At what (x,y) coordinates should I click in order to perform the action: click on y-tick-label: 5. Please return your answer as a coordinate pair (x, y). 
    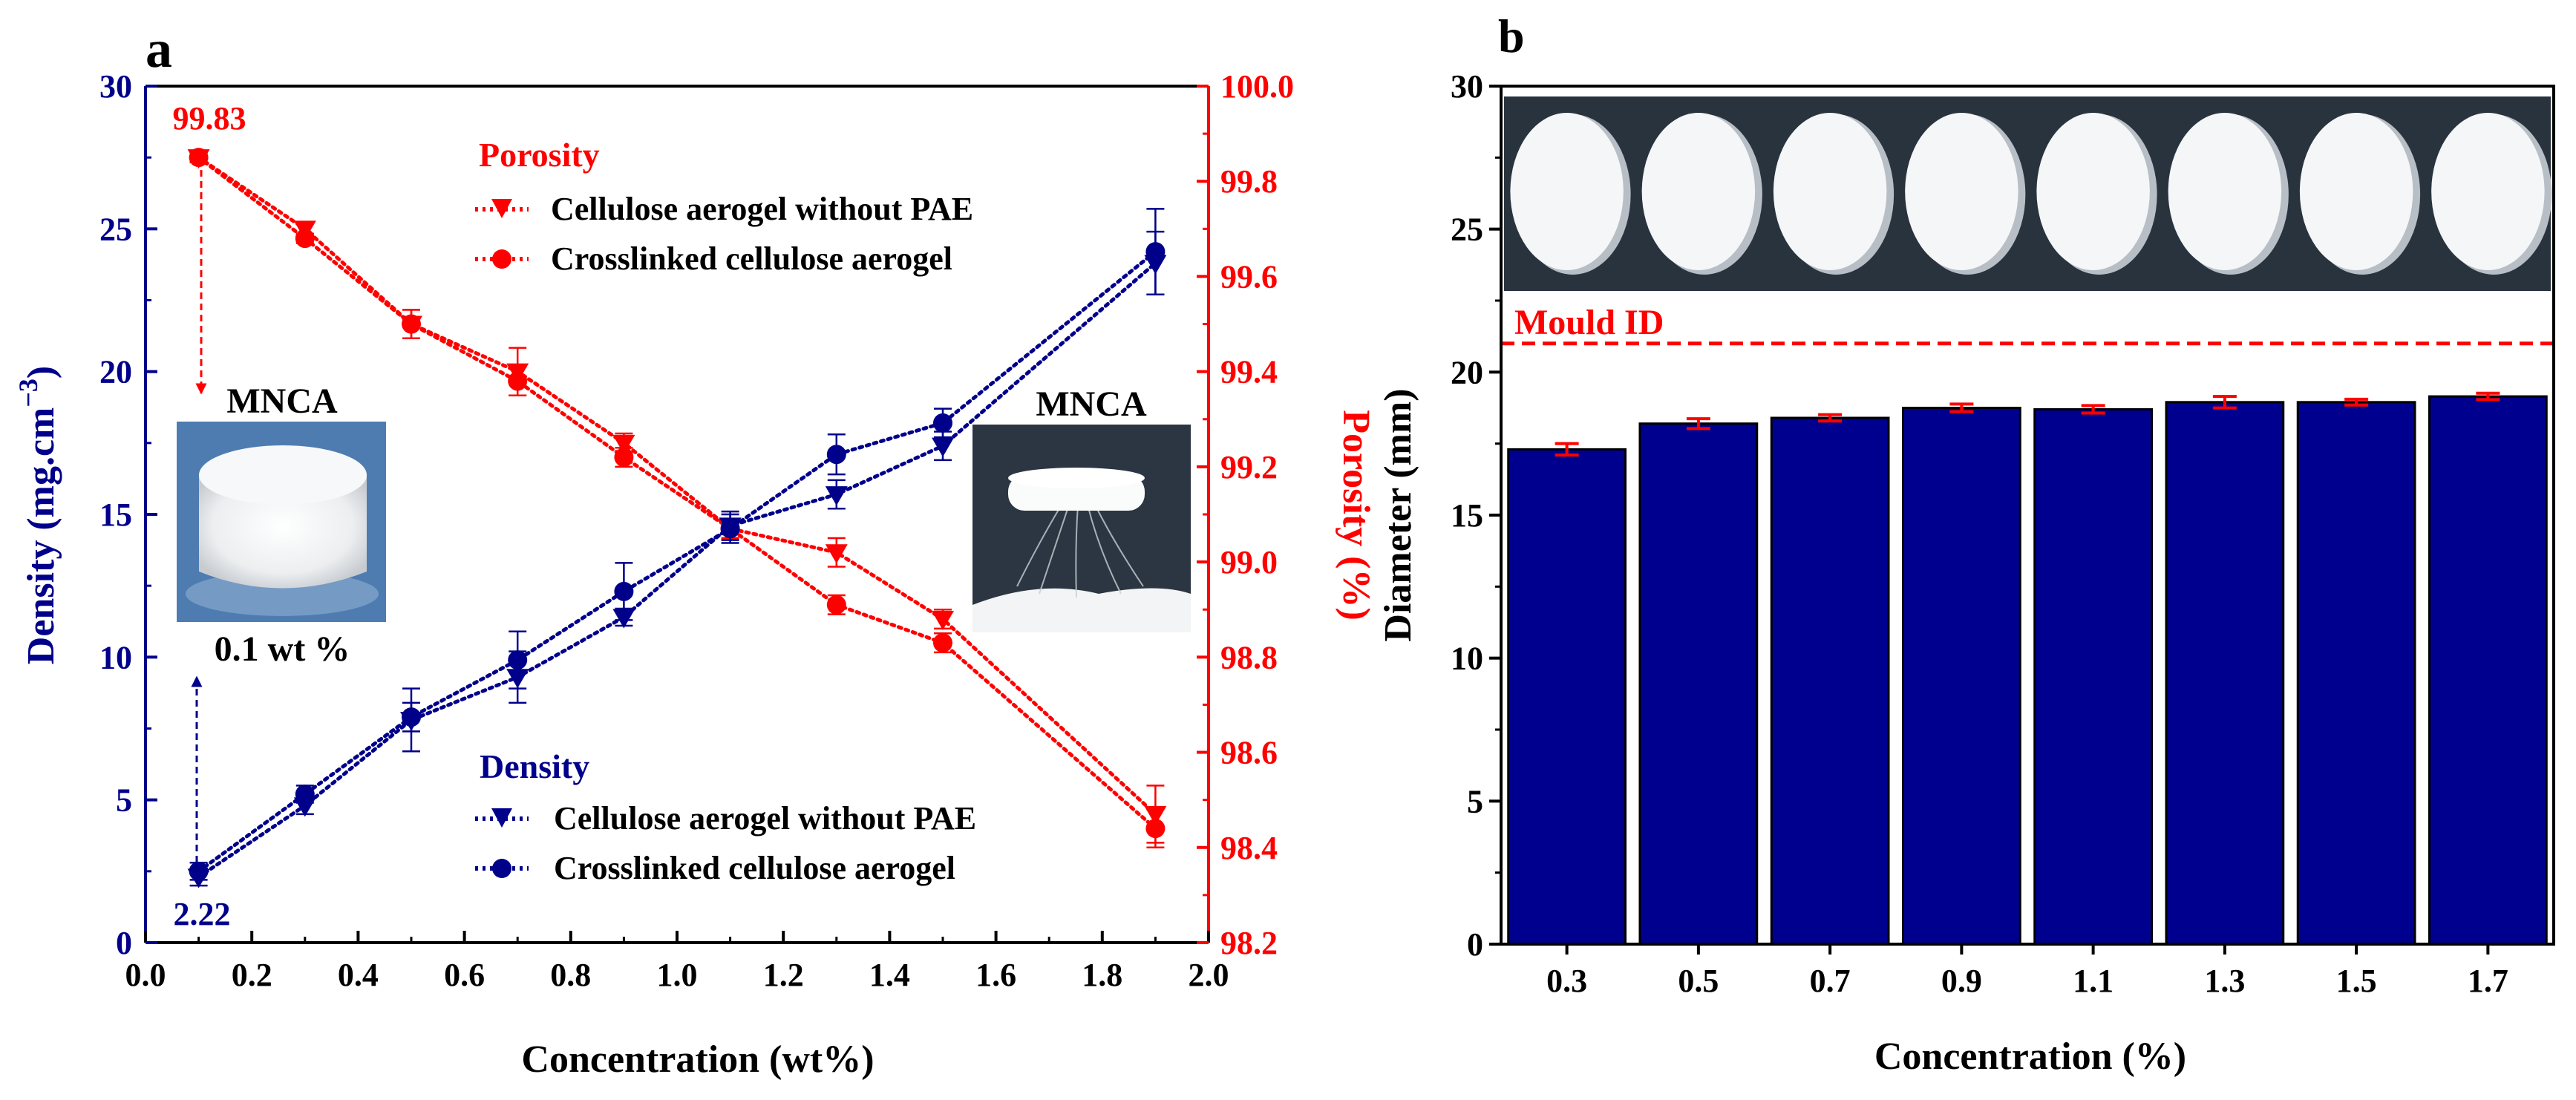
    Looking at the image, I should click on (1475, 801).